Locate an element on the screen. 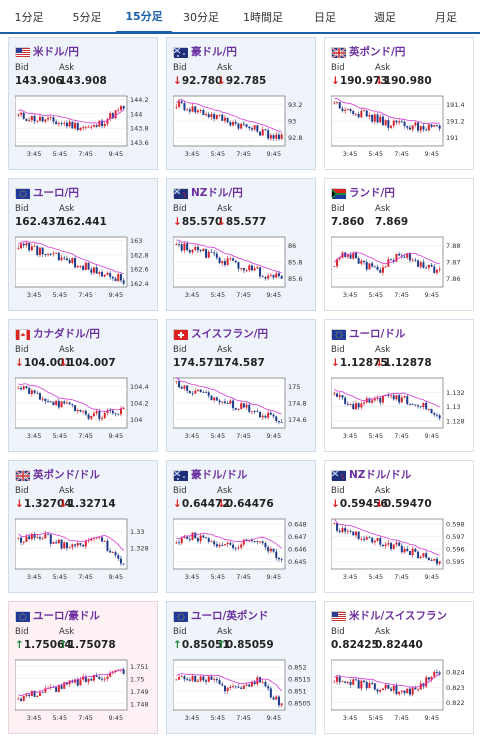 The width and height of the screenshot is (480, 739). y-tick-label: 0.647 is located at coordinates (297, 537).